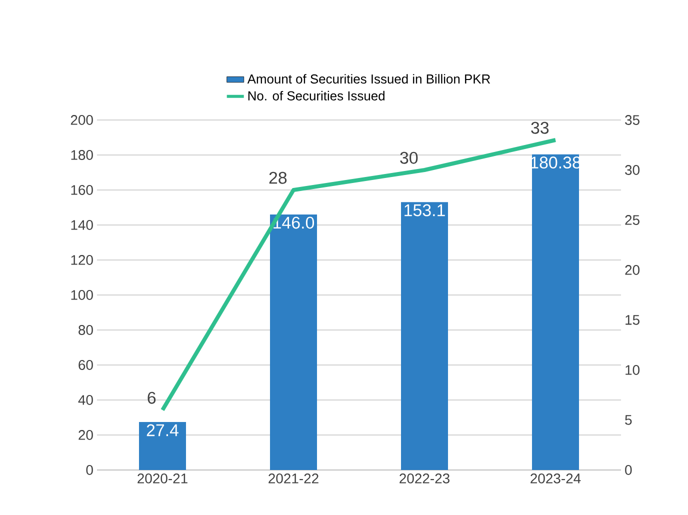 The height and width of the screenshot is (515, 688). I want to click on x-tick-label: 2022-23, so click(425, 479).